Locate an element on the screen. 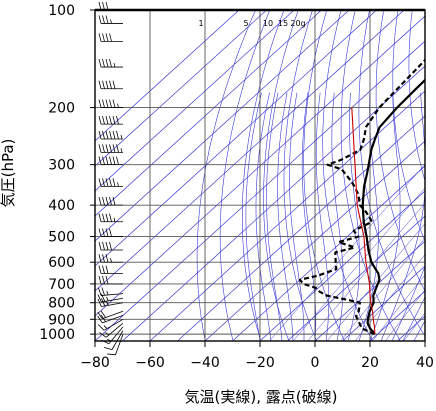  y-tick-label: 100 is located at coordinates (61, 11).